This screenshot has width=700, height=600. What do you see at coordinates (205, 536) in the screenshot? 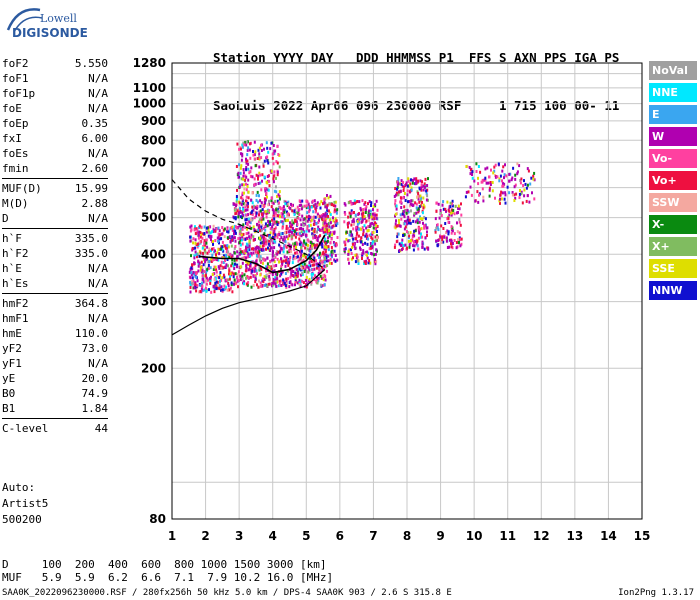
I see `x-tick-label: 2` at bounding box center [205, 536].